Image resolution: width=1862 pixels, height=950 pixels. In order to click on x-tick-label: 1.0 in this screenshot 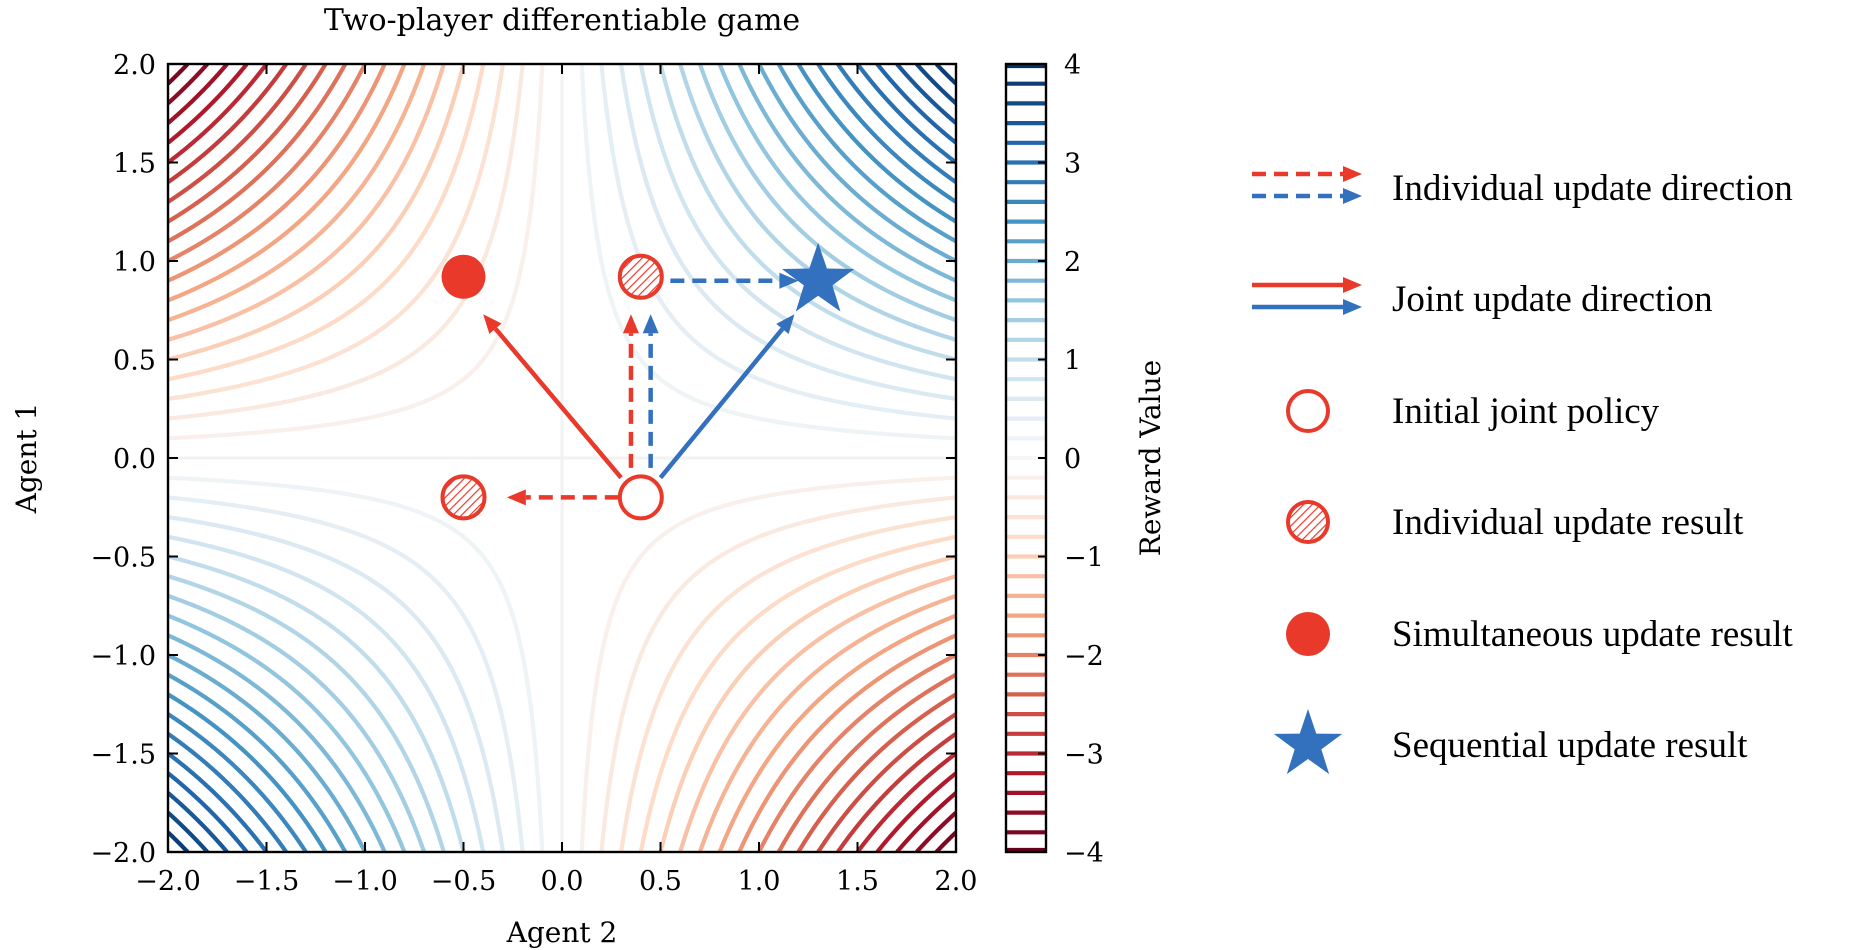, I will do `click(759, 881)`.